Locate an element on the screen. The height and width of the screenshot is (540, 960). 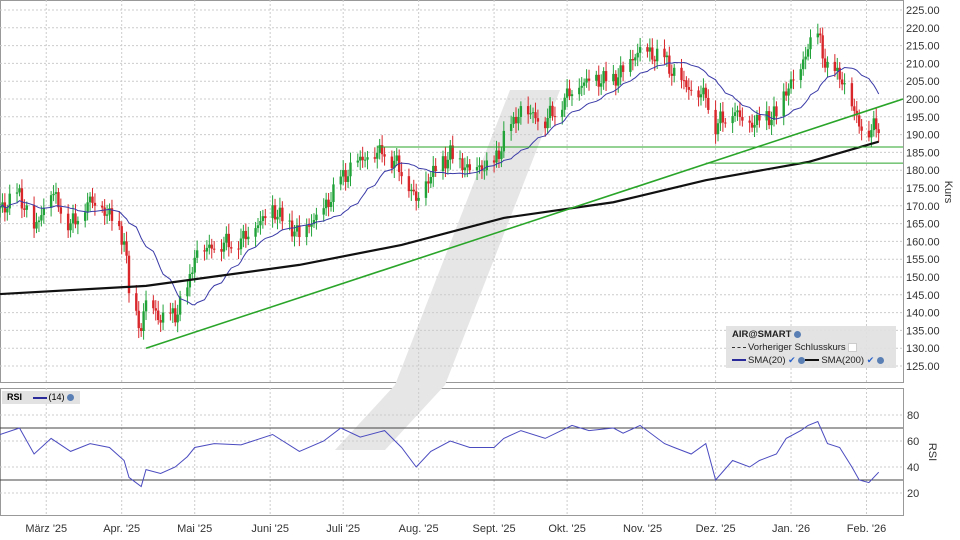
legend-sma20: SMA(20) is located at coordinates (767, 360).